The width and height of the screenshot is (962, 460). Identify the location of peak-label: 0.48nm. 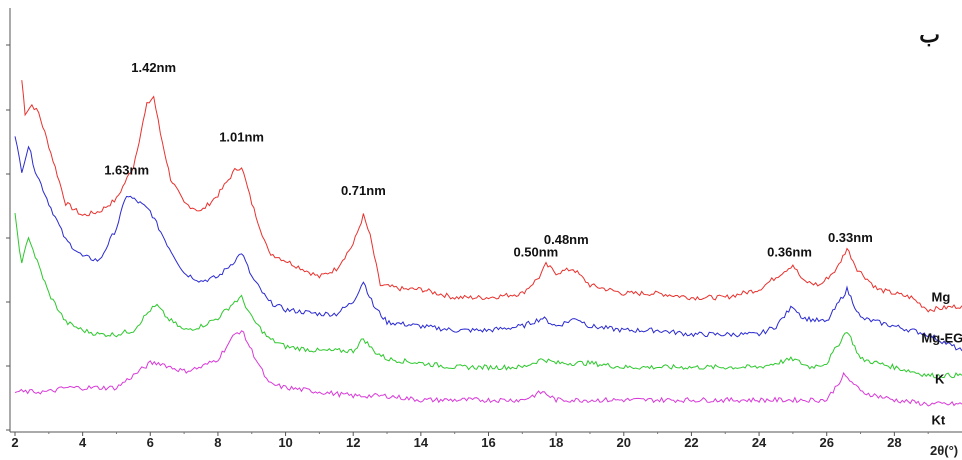
(566, 239).